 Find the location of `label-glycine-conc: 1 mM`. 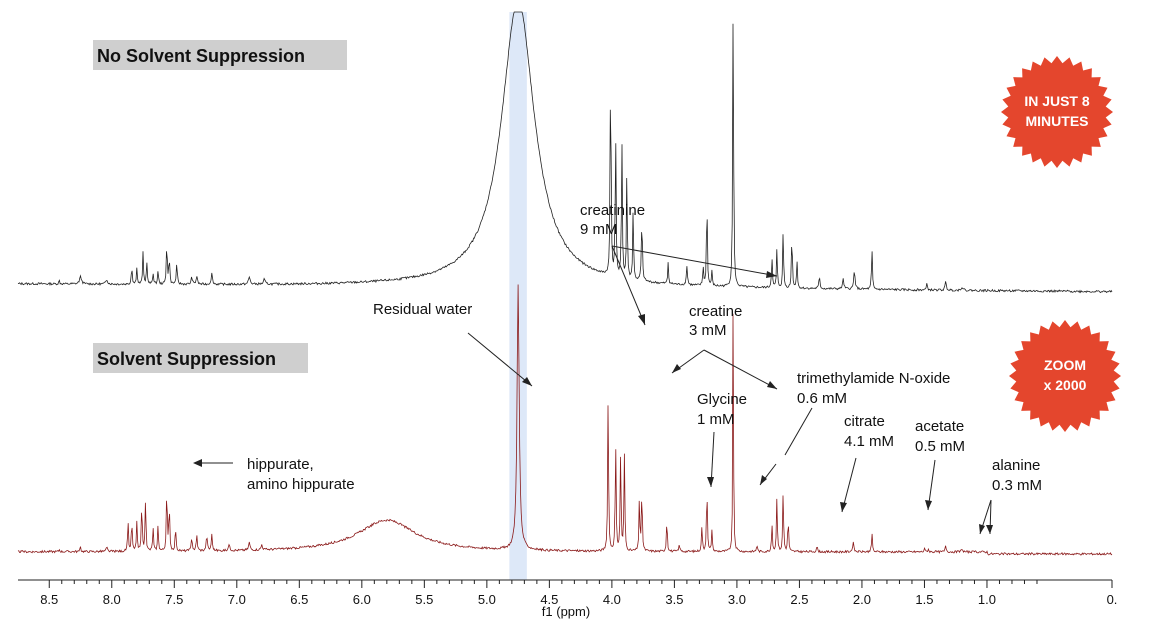

label-glycine-conc: 1 mM is located at coordinates (716, 419).